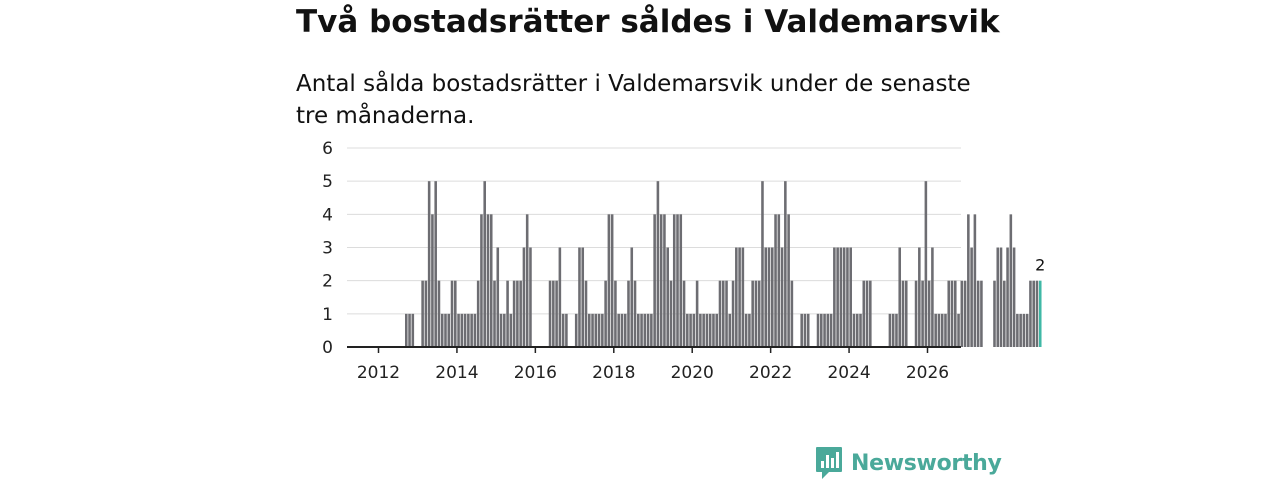 Image resolution: width=1280 pixels, height=480 pixels. Describe the element at coordinates (535, 373) in the screenshot. I see `x-tick-label: 2016` at that location.